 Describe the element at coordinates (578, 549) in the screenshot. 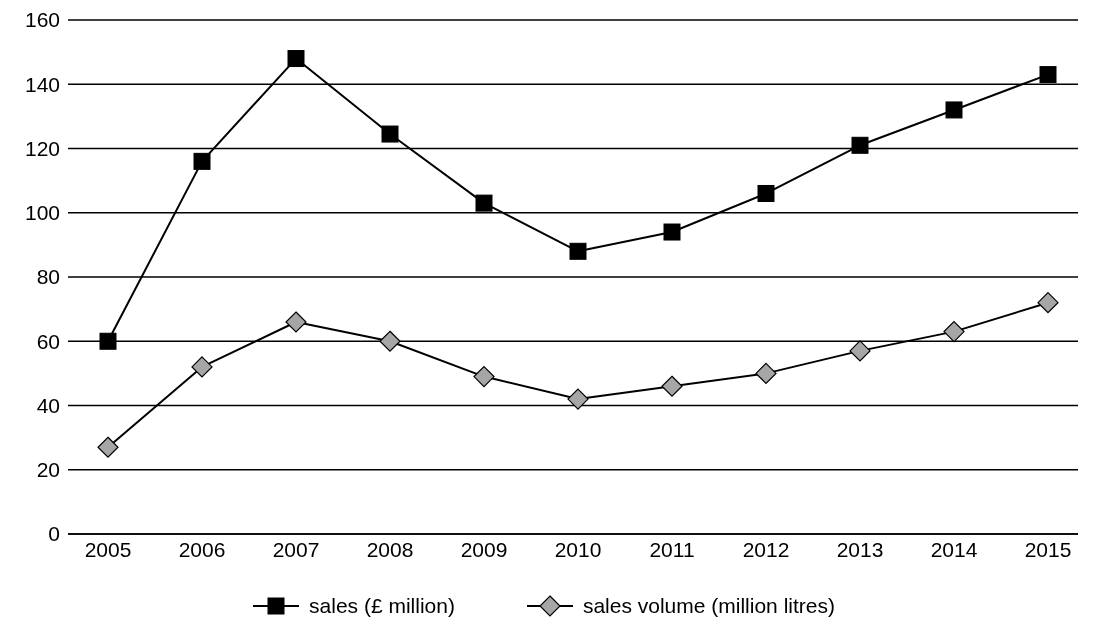

I see `x-tick-label: 2010` at that location.